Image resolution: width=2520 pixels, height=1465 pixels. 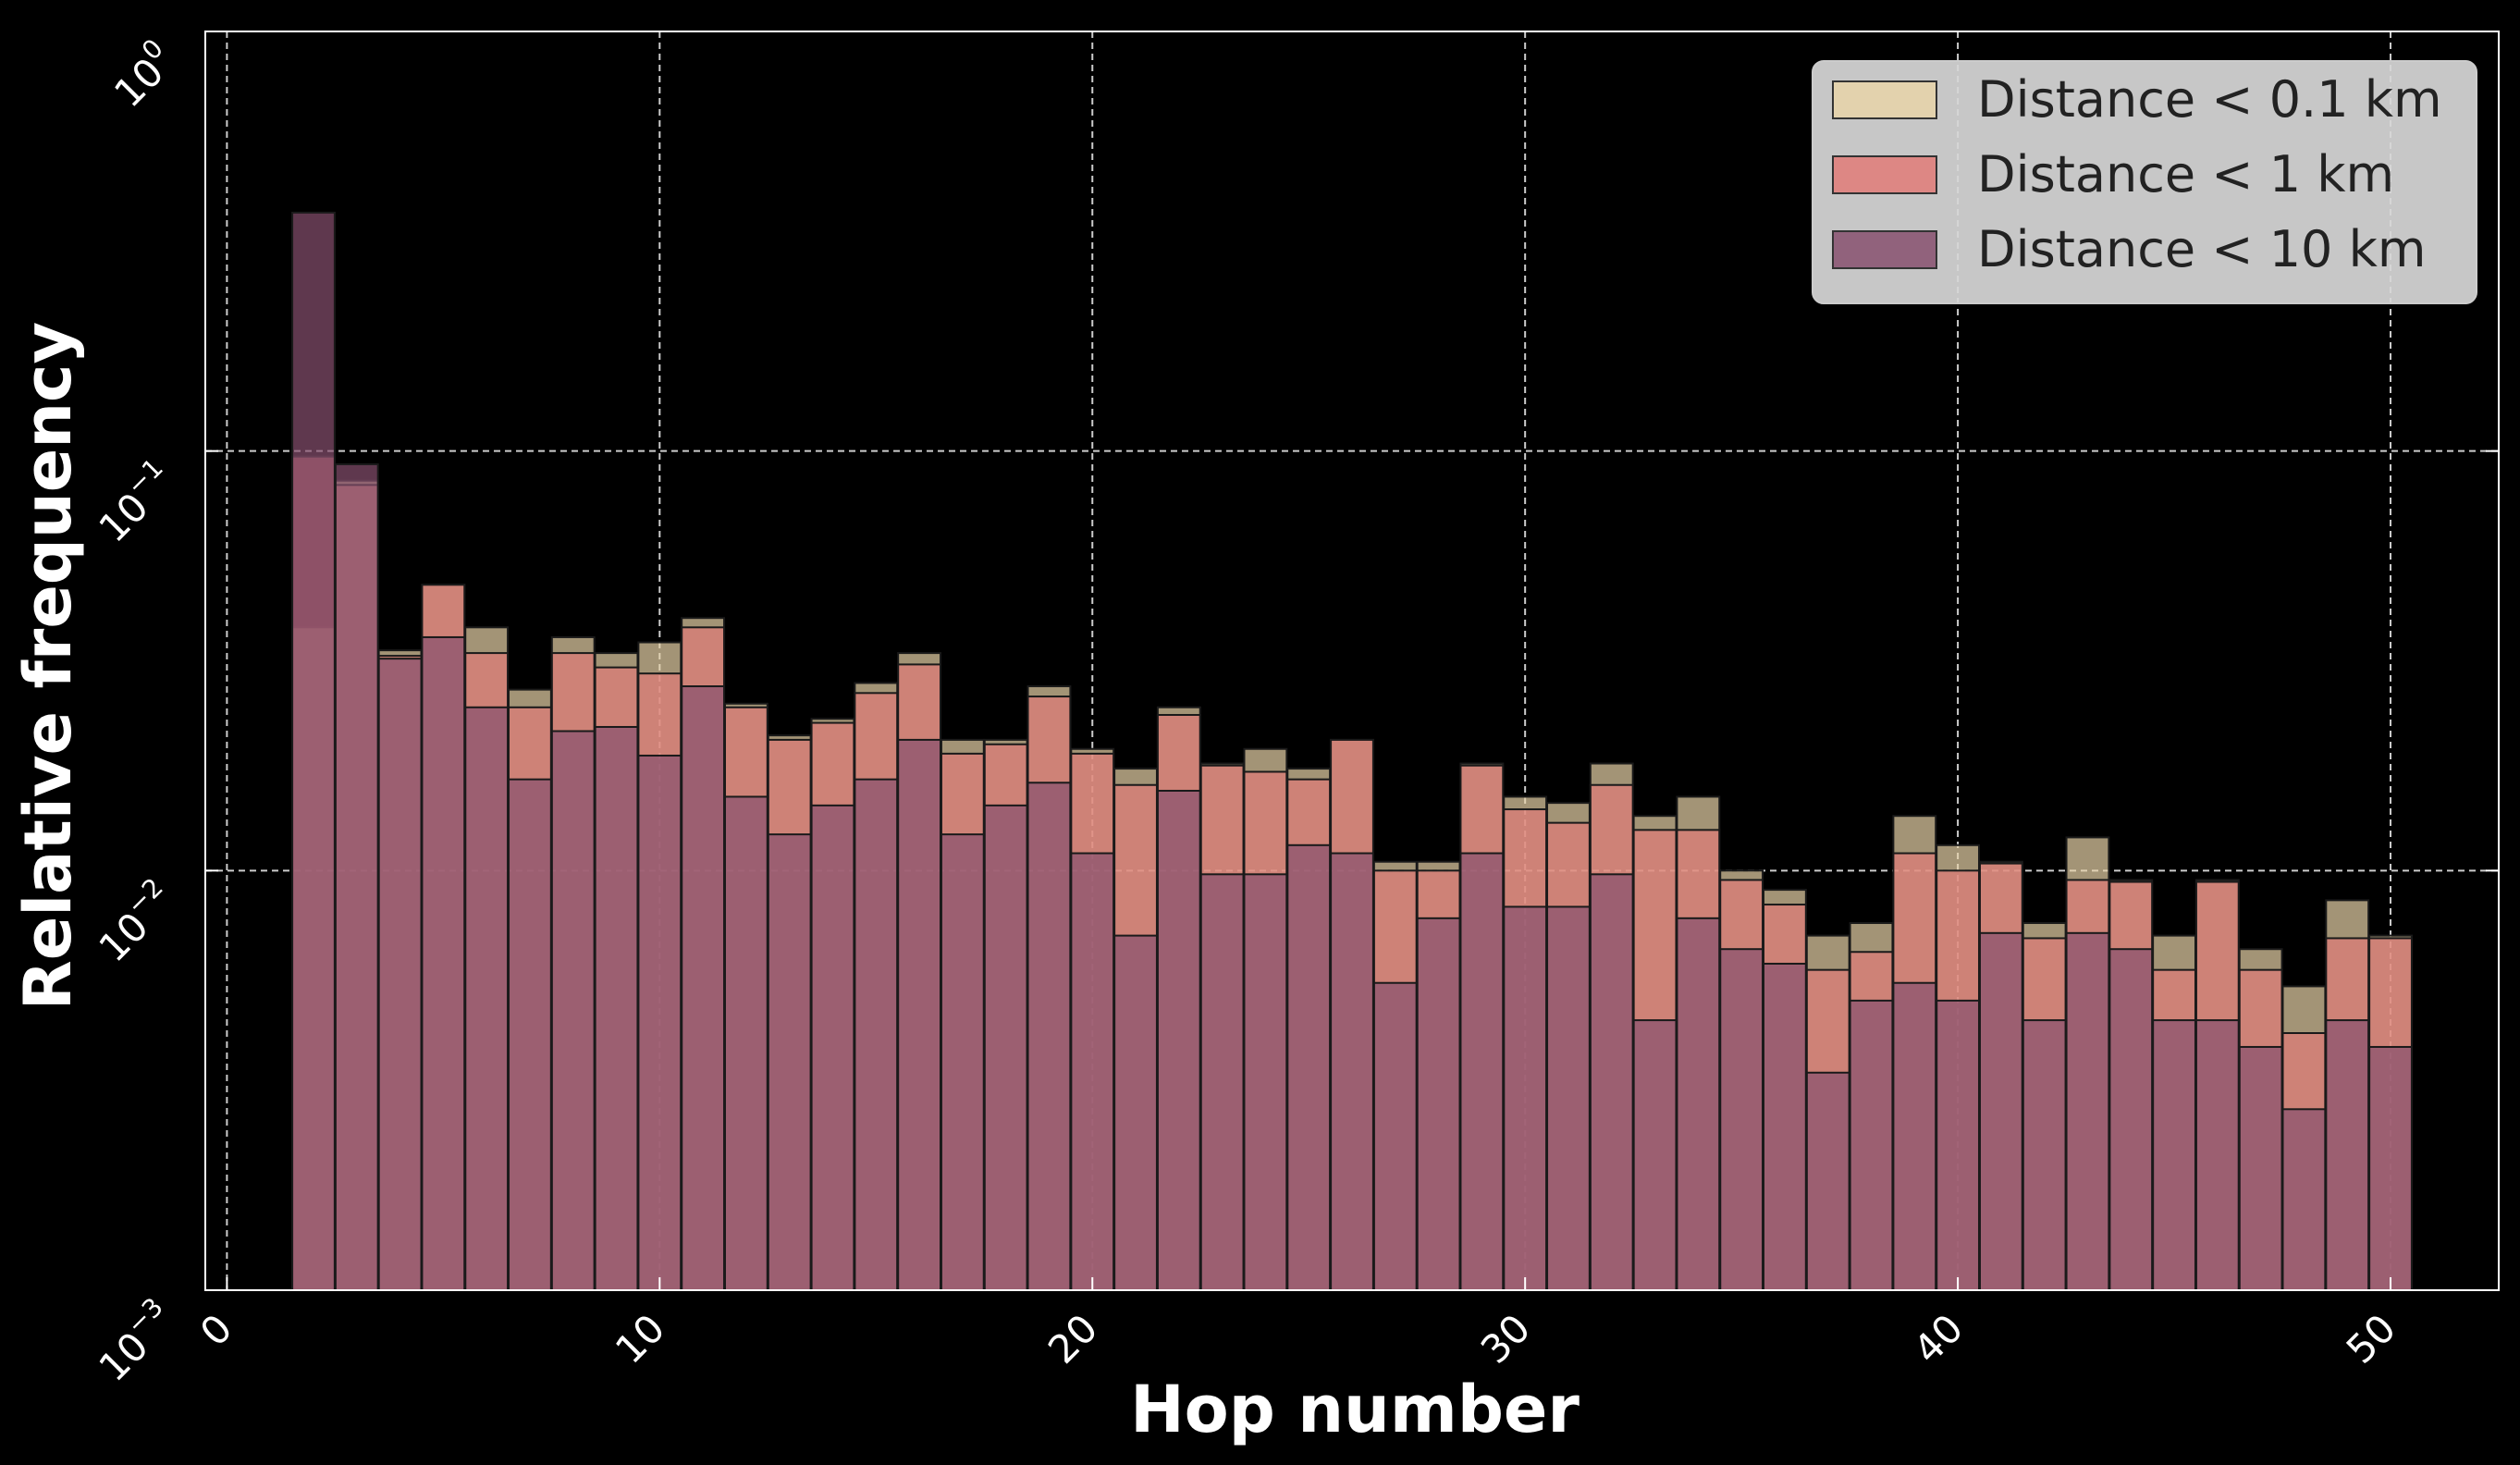 I want to click on legend-label-1: Distance < 0.1 km, so click(x=2209, y=99).